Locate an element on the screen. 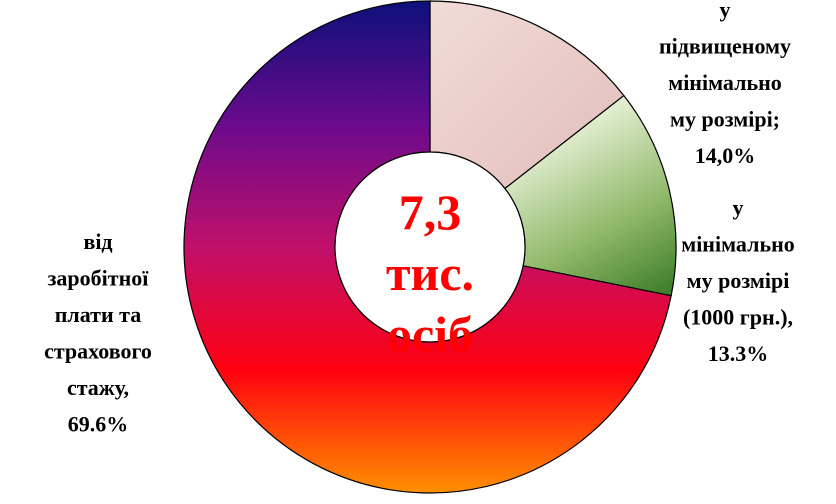 The image size is (836, 504). label-line: заробітної is located at coordinates (99, 278).